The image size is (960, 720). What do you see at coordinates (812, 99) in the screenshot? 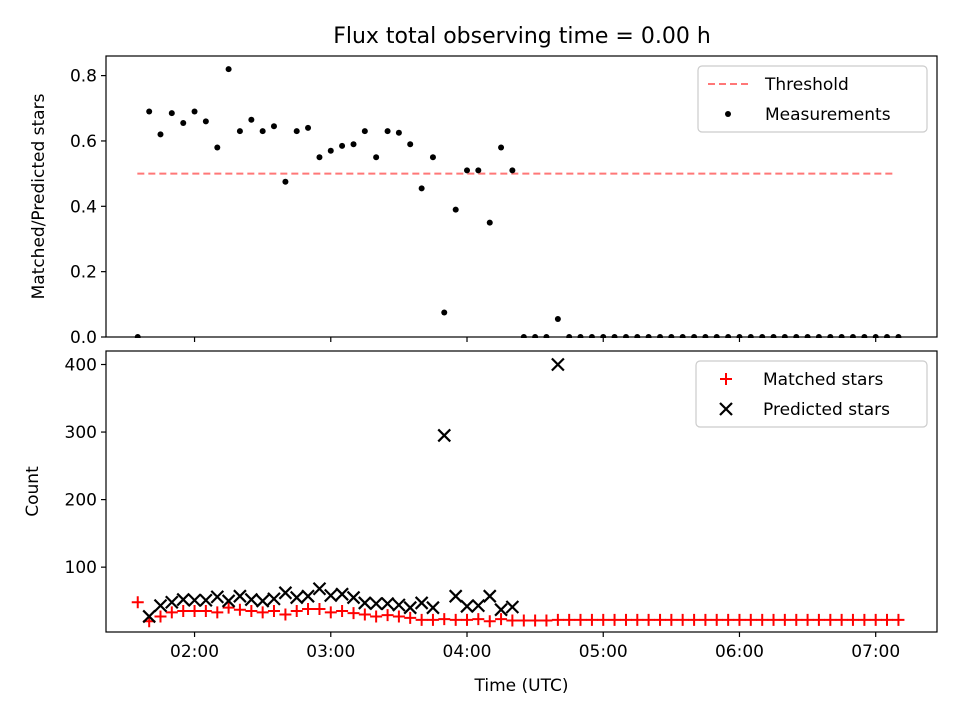
I see `legend-frame` at bounding box center [812, 99].